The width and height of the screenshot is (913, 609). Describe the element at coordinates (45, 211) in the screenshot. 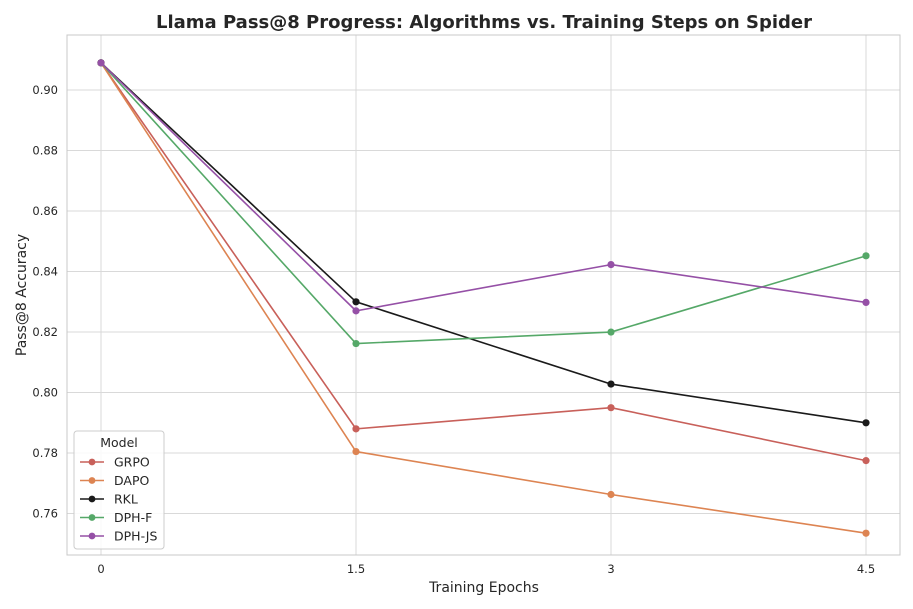

I see `y-tick-label: 0.86` at that location.